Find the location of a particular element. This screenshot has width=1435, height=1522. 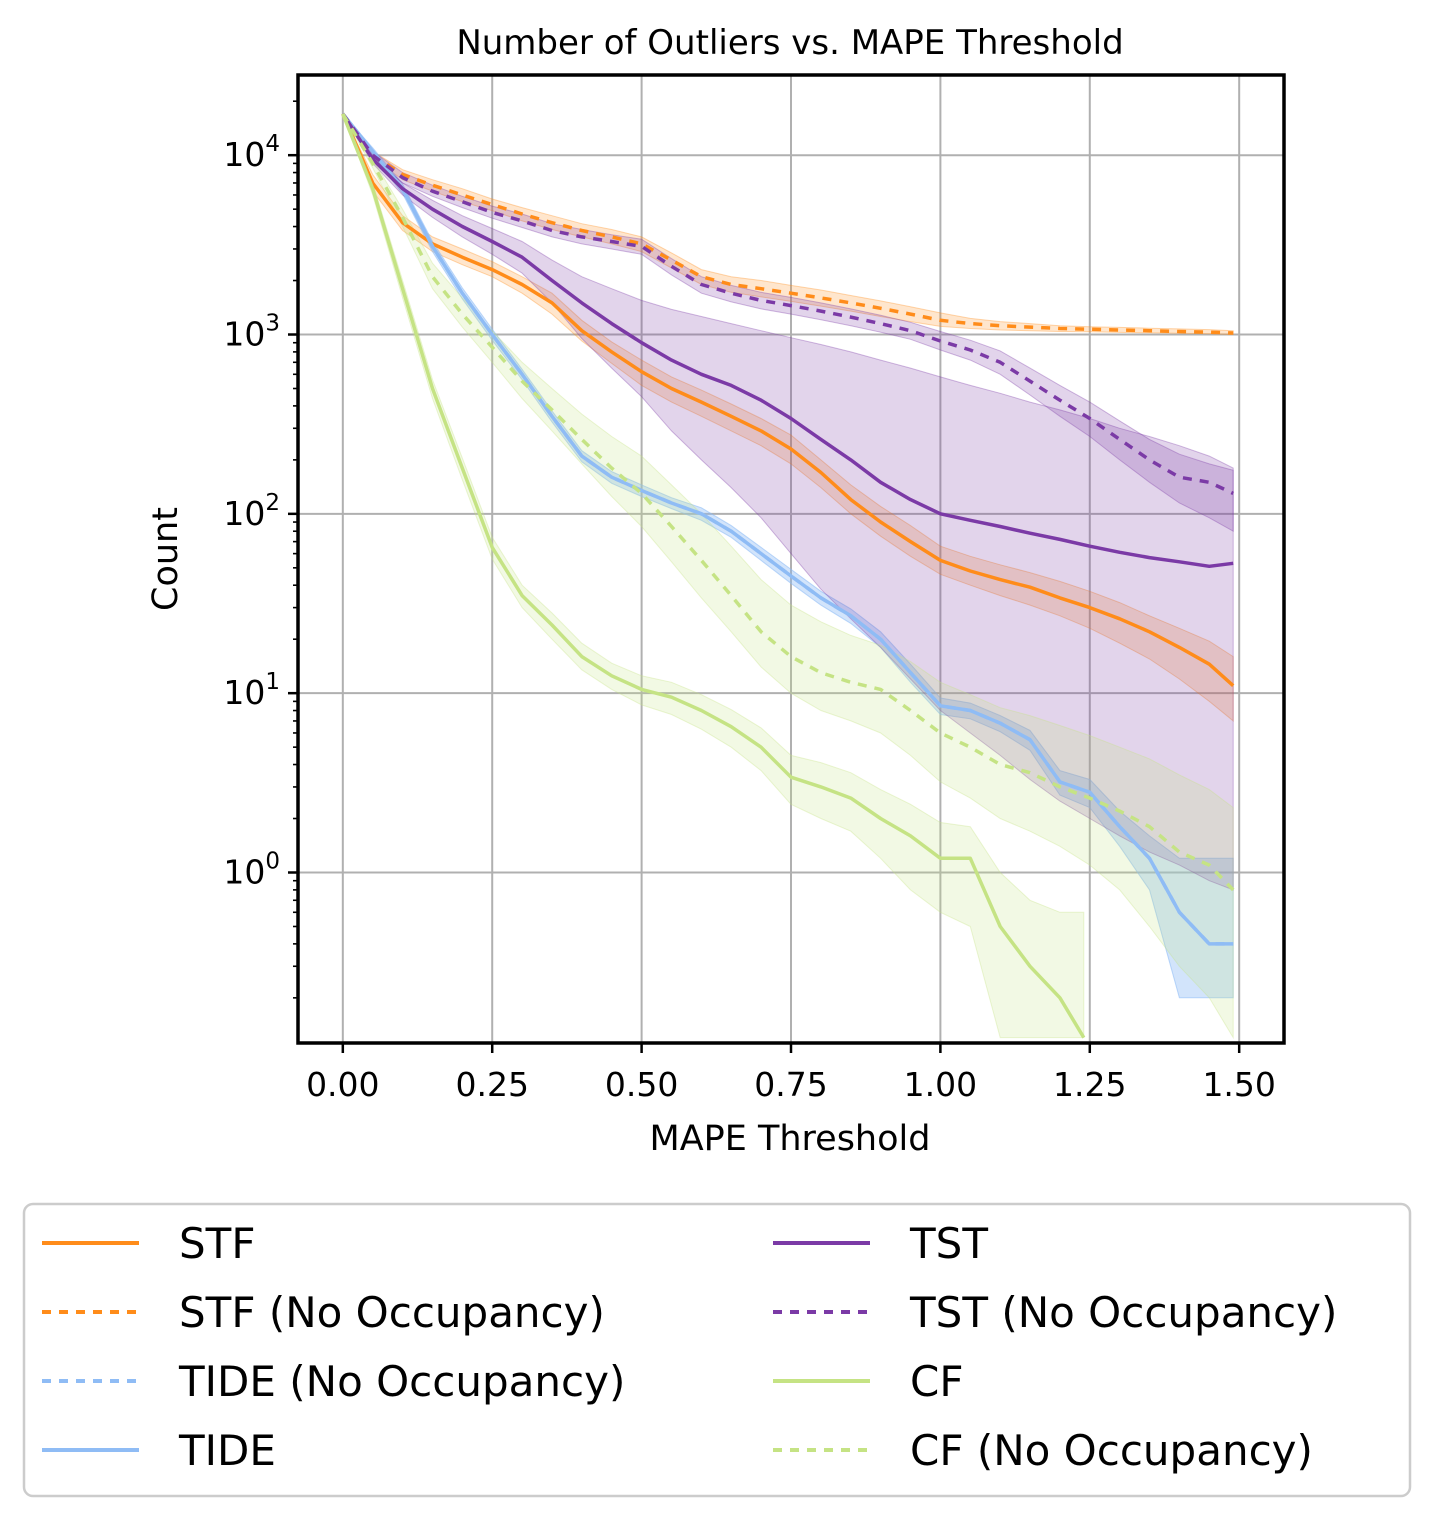

x-tick-label: 0.00 is located at coordinates (342, 1084).